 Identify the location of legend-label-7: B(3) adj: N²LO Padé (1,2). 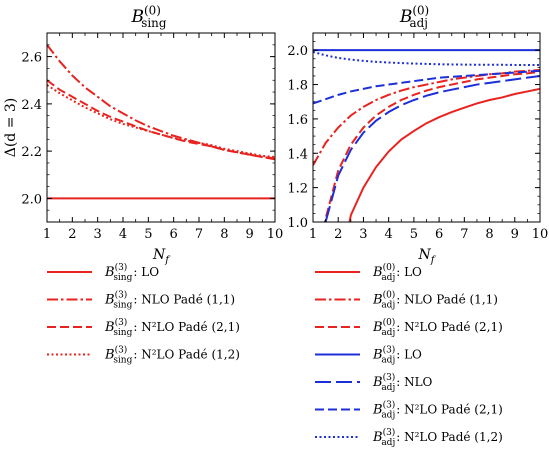
(437, 437).